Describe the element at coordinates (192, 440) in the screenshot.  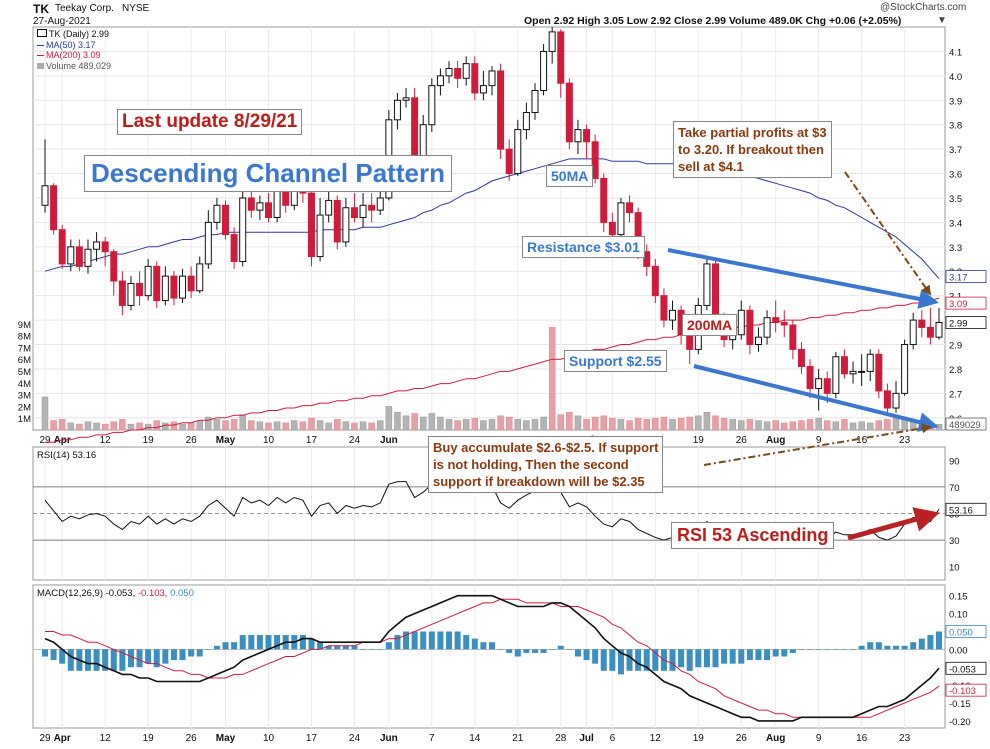
I see `x-tick-label: 26` at that location.